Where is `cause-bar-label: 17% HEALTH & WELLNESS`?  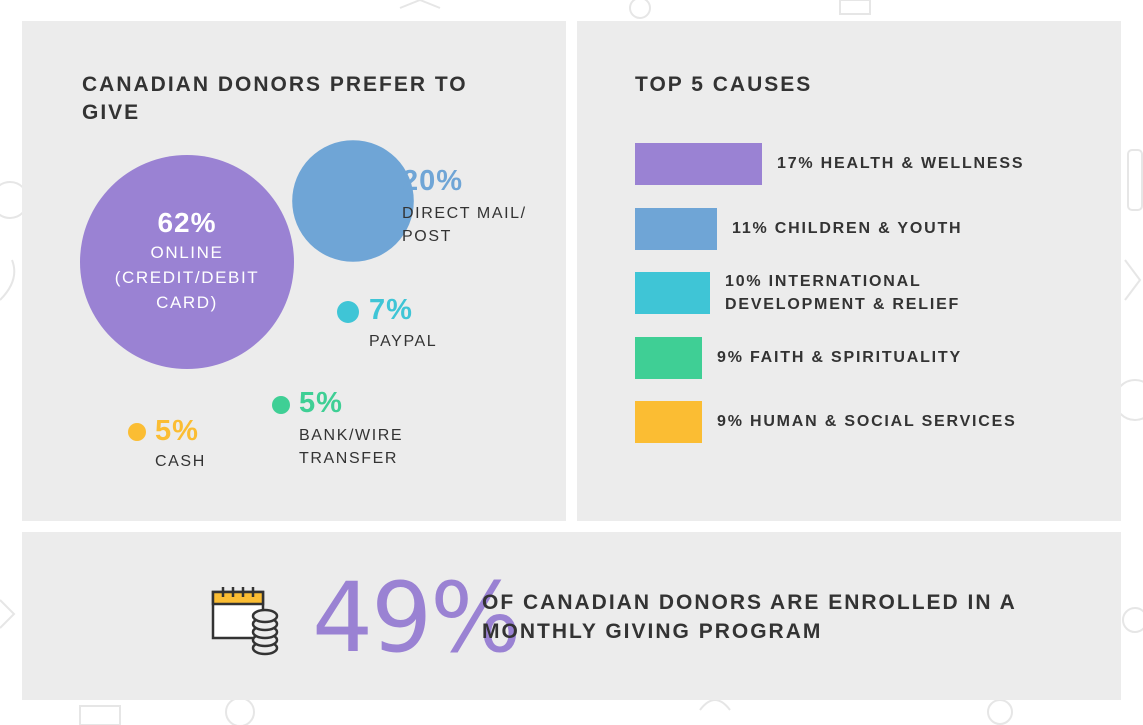 cause-bar-label: 17% HEALTH & WELLNESS is located at coordinates (901, 163).